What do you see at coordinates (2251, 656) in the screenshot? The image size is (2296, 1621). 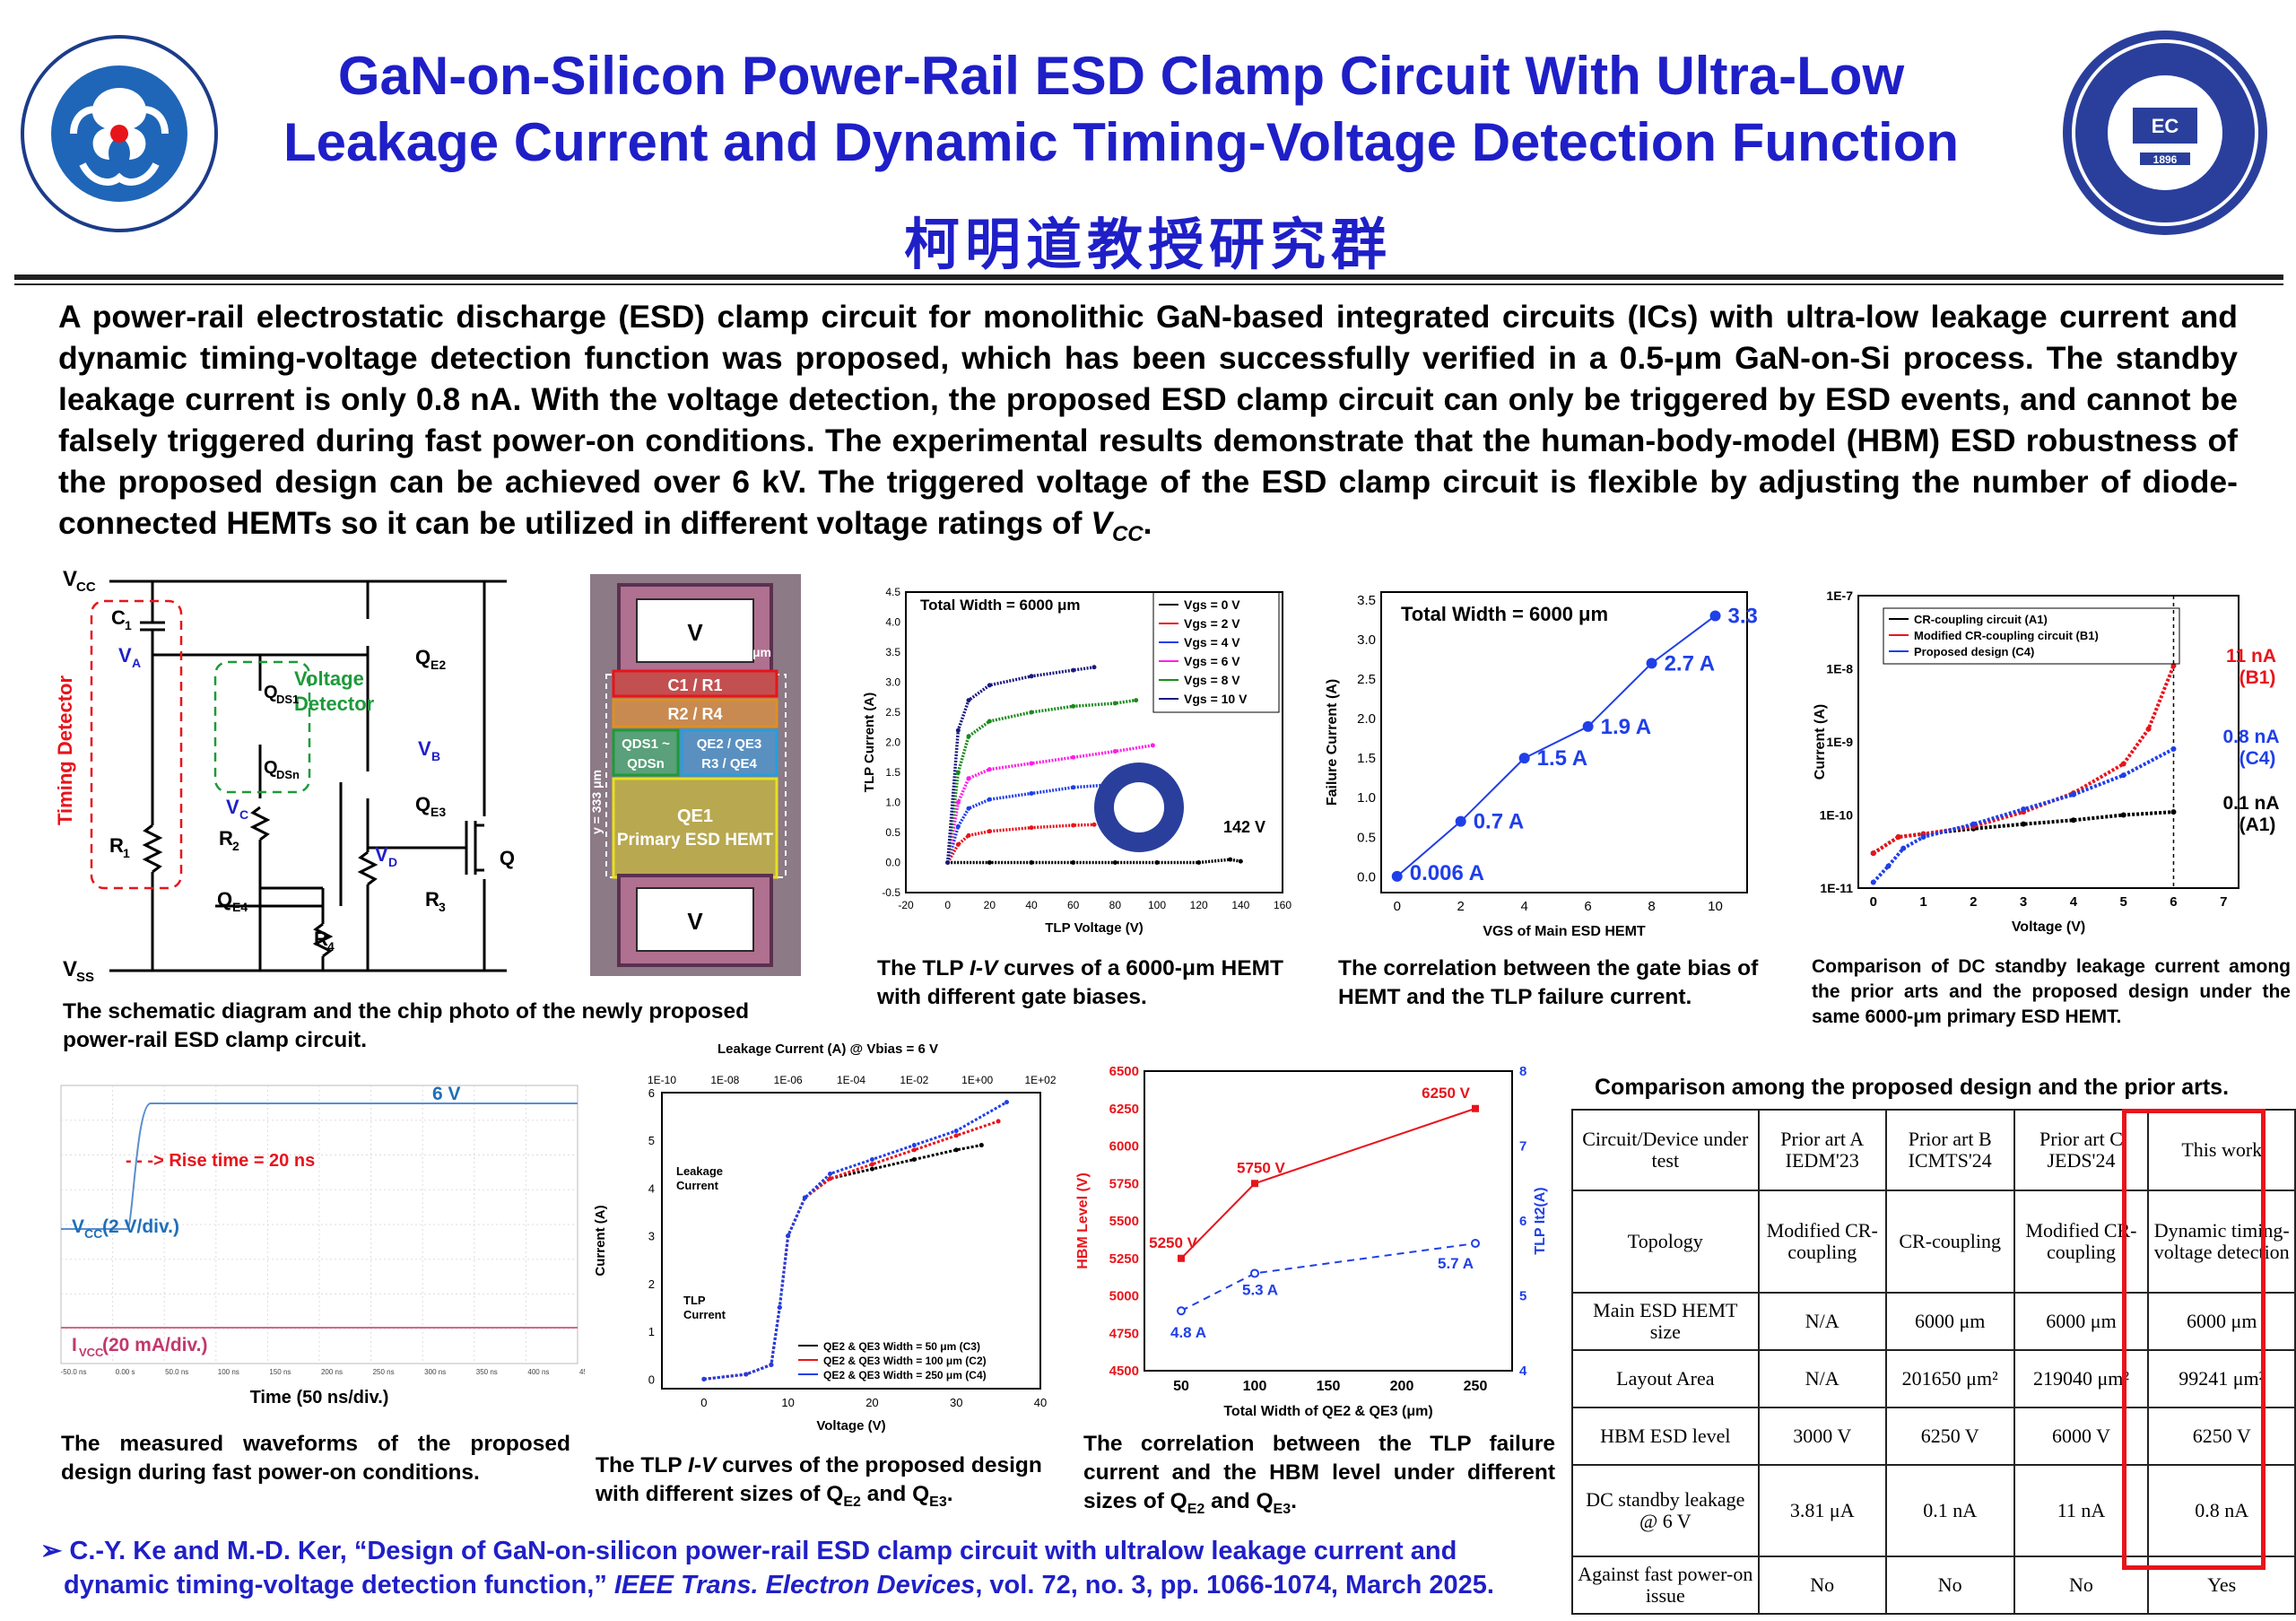 I see `data-label: 11 nA` at bounding box center [2251, 656].